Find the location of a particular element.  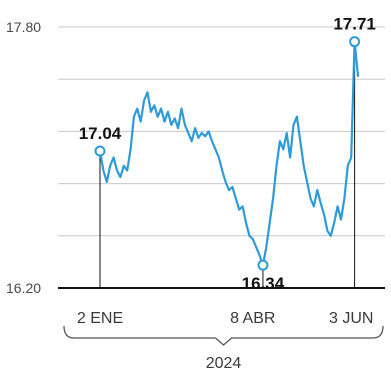

year-bracket is located at coordinates (223, 335).